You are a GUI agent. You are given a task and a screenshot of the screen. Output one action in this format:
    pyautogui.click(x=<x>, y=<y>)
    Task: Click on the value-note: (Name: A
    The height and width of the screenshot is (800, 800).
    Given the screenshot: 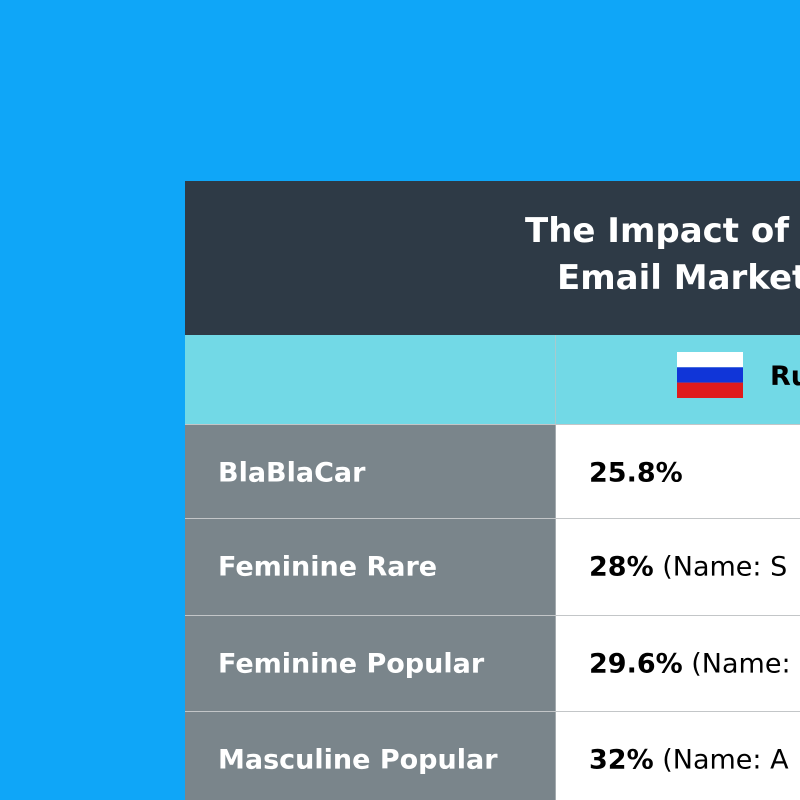 What is the action you would take?
    pyautogui.click(x=725, y=760)
    